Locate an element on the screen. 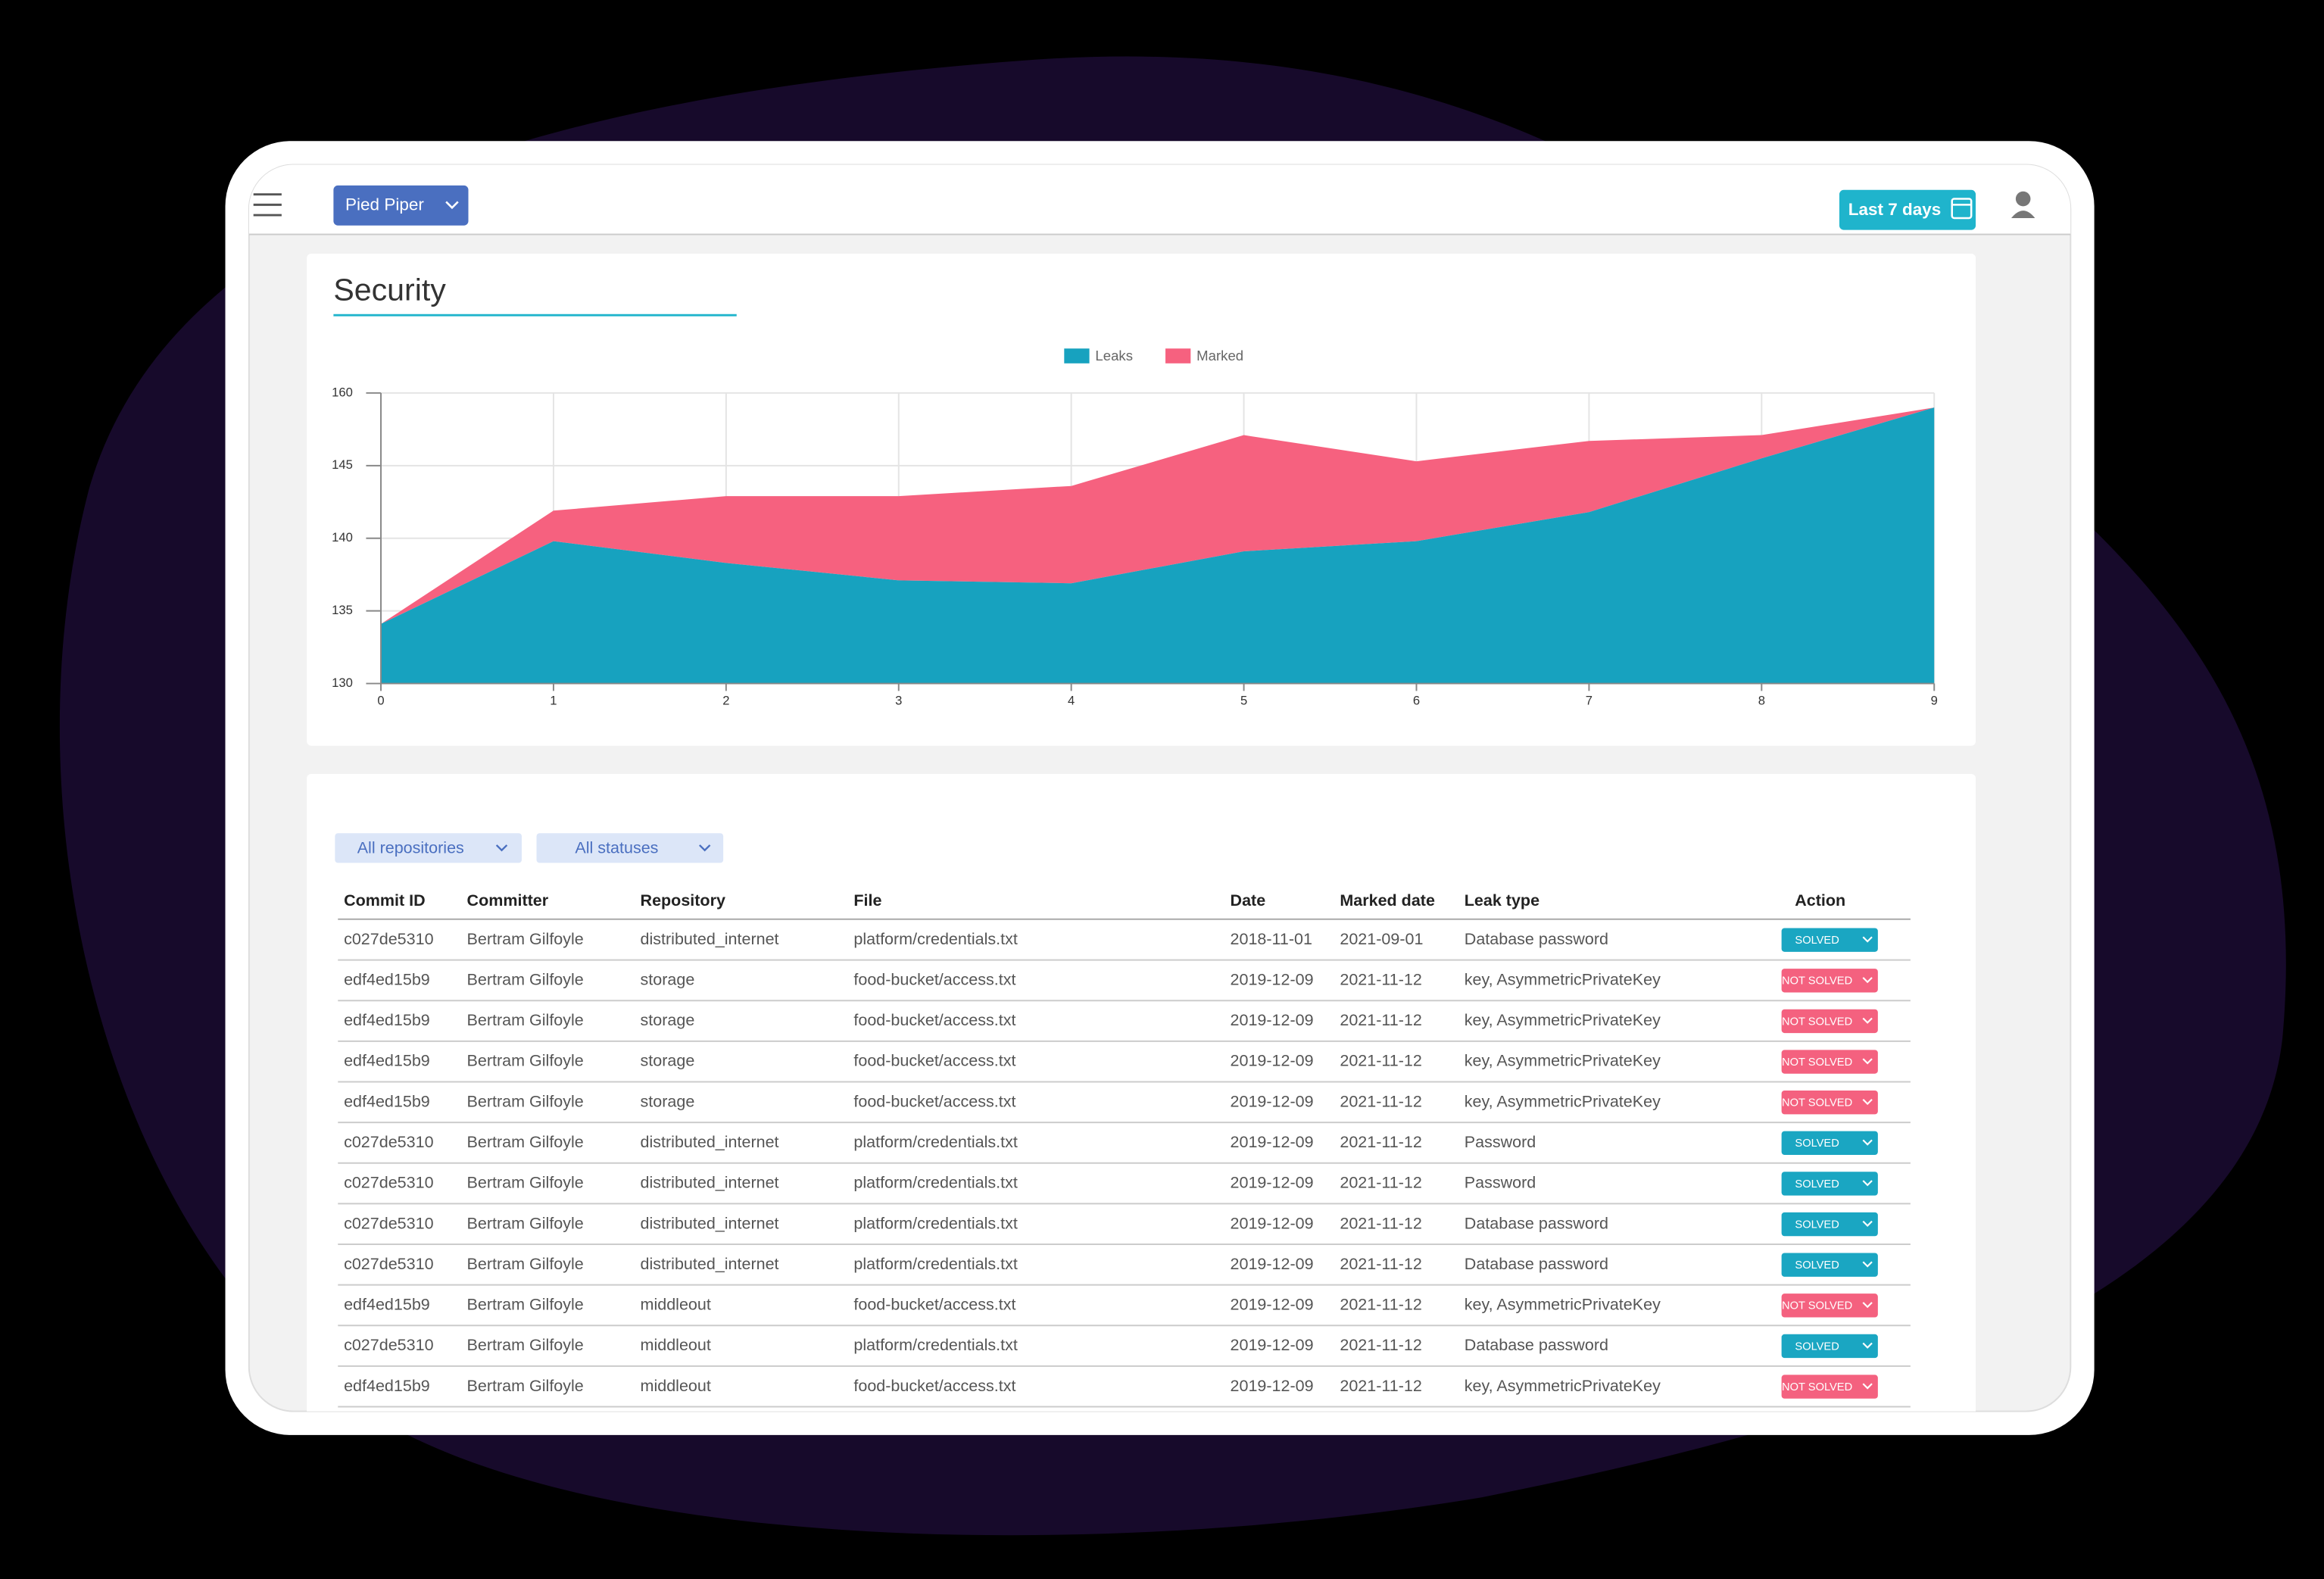 The image size is (2324, 1579). x-tick-label: 6 is located at coordinates (1416, 700).